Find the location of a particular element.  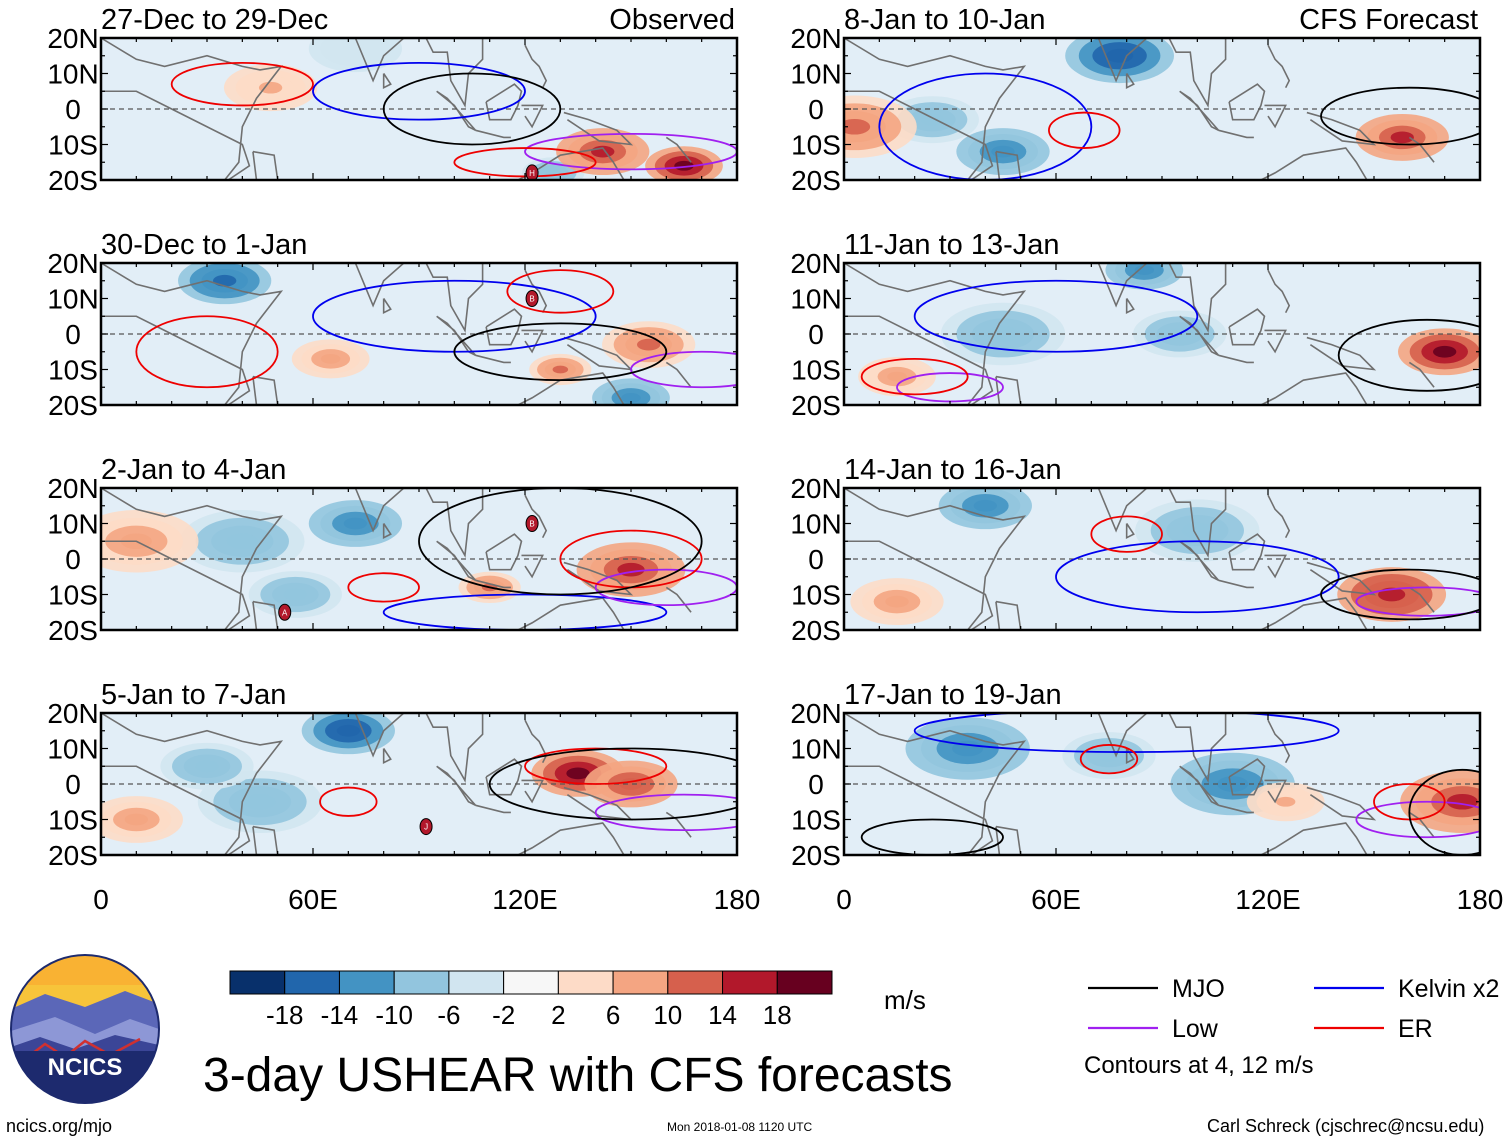

logo-art is located at coordinates (85, 1029).